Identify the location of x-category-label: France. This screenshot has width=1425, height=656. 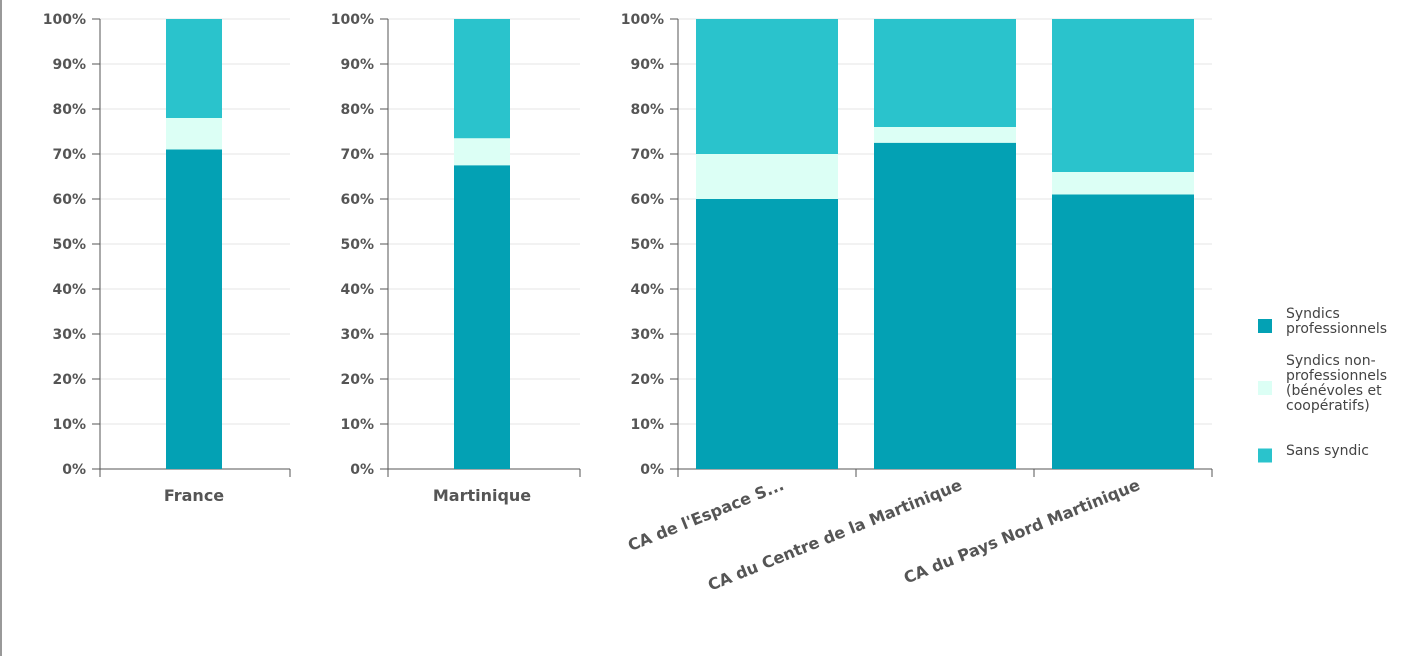
(194, 495).